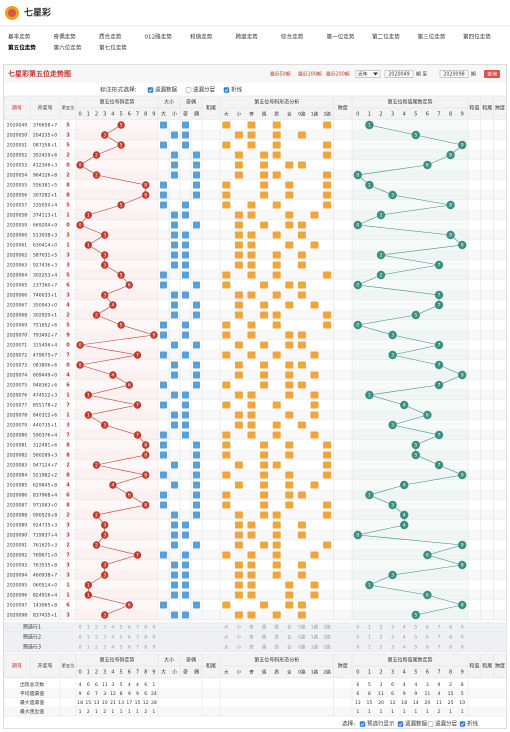 The width and height of the screenshot is (510, 732). Describe the element at coordinates (145, 694) in the screenshot. I see `stats-value: 6` at that location.